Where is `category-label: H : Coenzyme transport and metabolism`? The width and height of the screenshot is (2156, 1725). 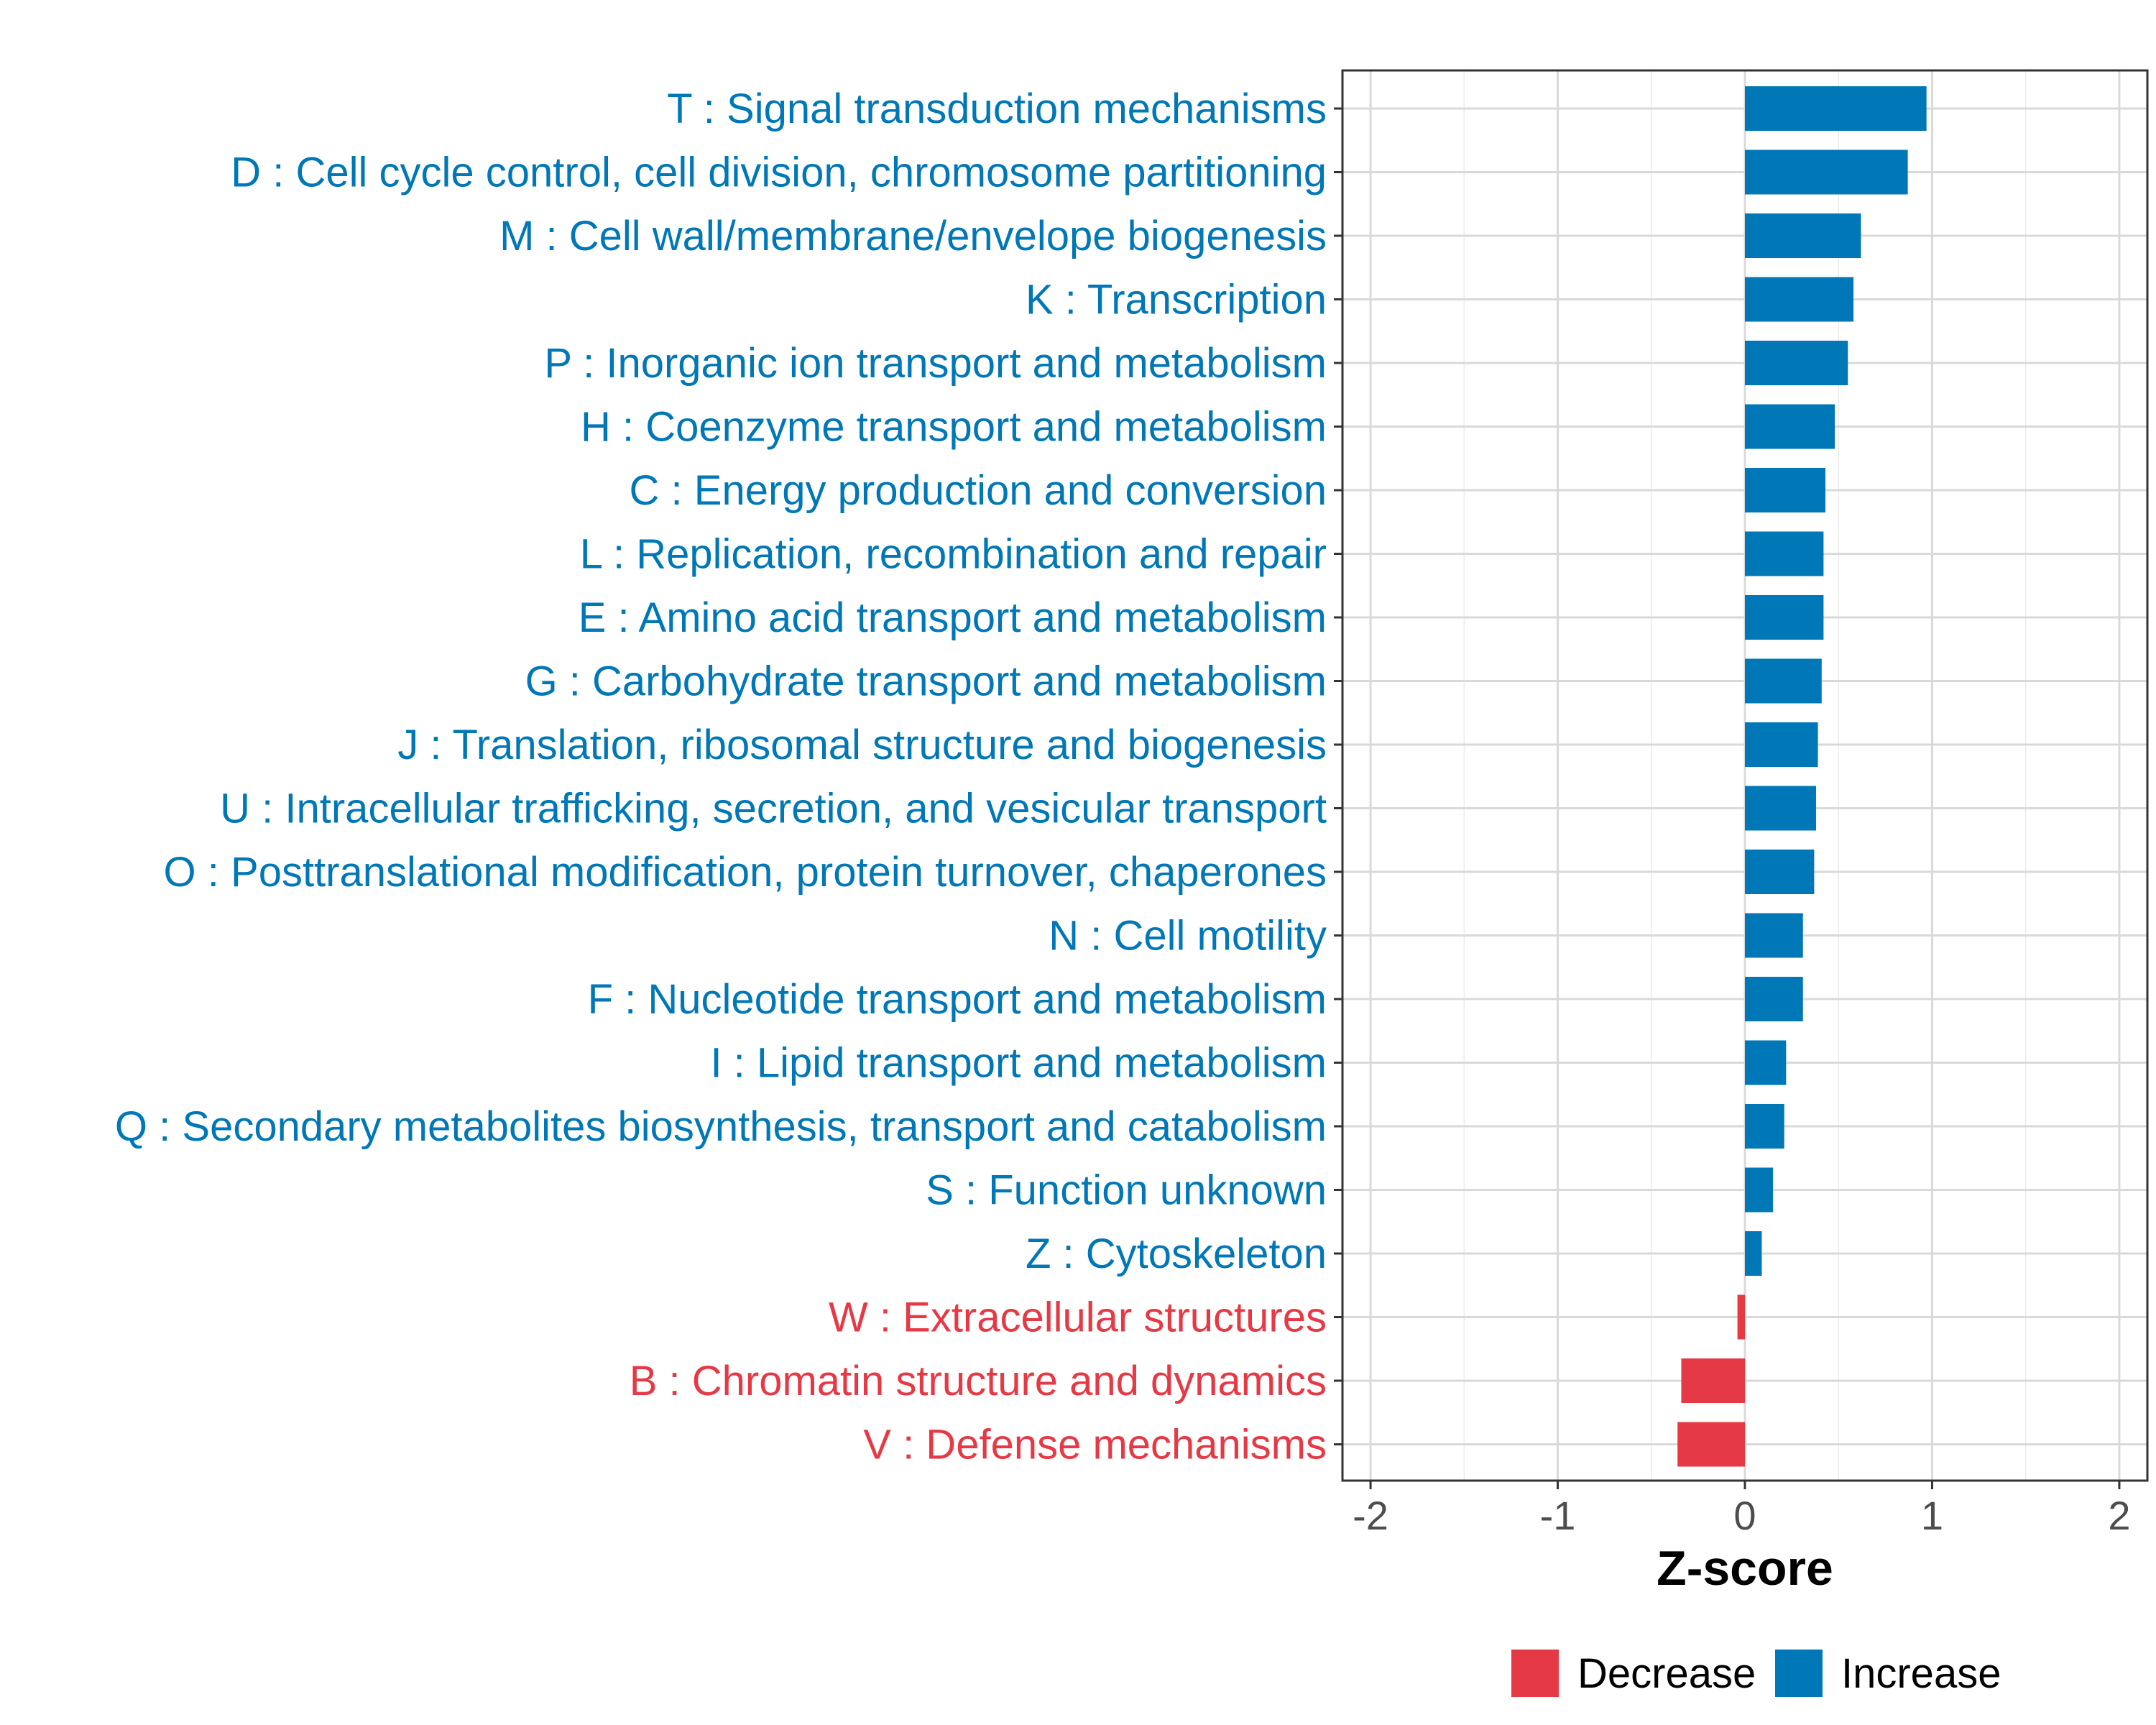 category-label: H : Coenzyme transport and metabolism is located at coordinates (954, 427).